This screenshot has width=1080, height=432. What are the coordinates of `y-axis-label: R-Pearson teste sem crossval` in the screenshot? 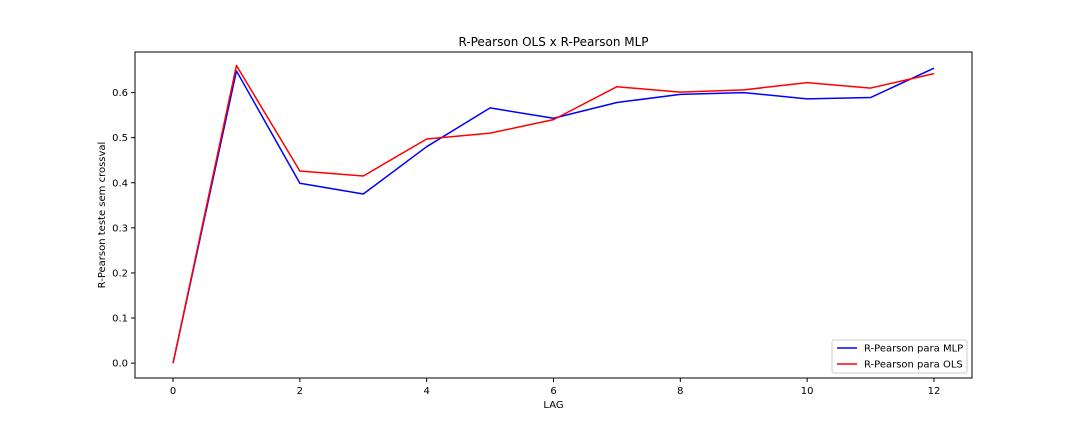 It's located at (102, 215).